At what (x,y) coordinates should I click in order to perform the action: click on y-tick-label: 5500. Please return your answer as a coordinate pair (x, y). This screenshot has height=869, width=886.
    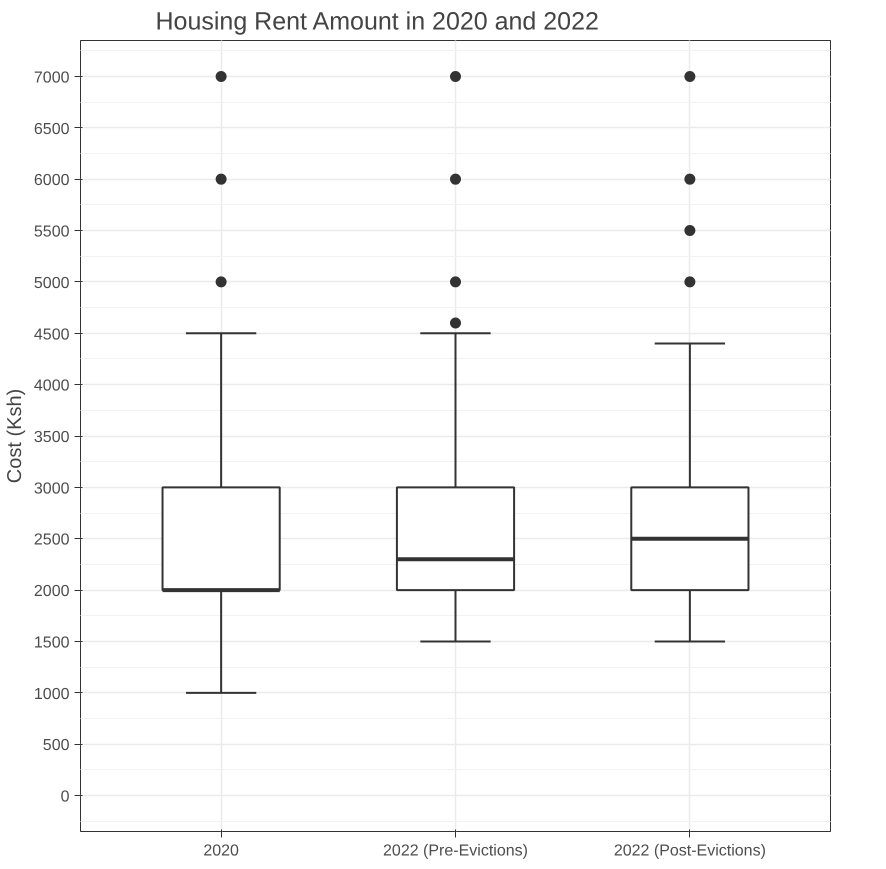
    Looking at the image, I should click on (52, 232).